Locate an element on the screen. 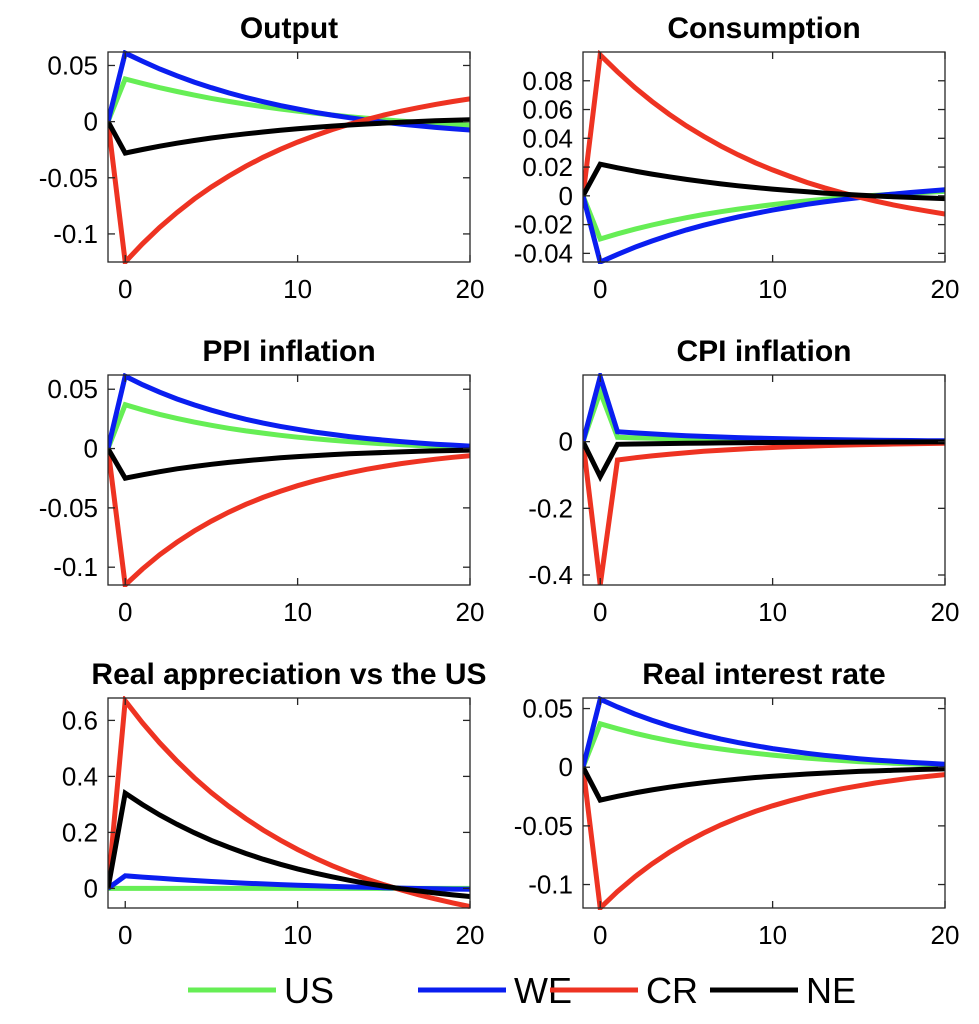 The height and width of the screenshot is (1024, 979). y-tick-label: 0.04 is located at coordinates (547, 138).